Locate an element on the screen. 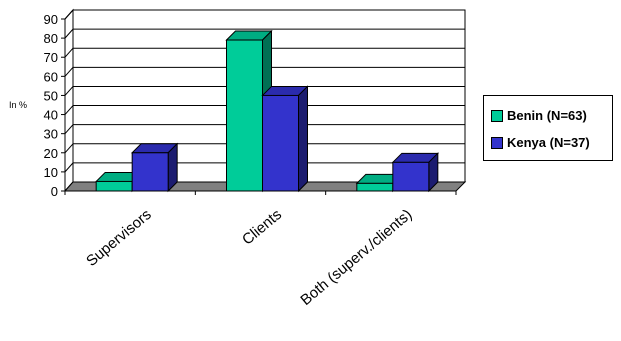  y-tick-label: 80 is located at coordinates (51, 38).